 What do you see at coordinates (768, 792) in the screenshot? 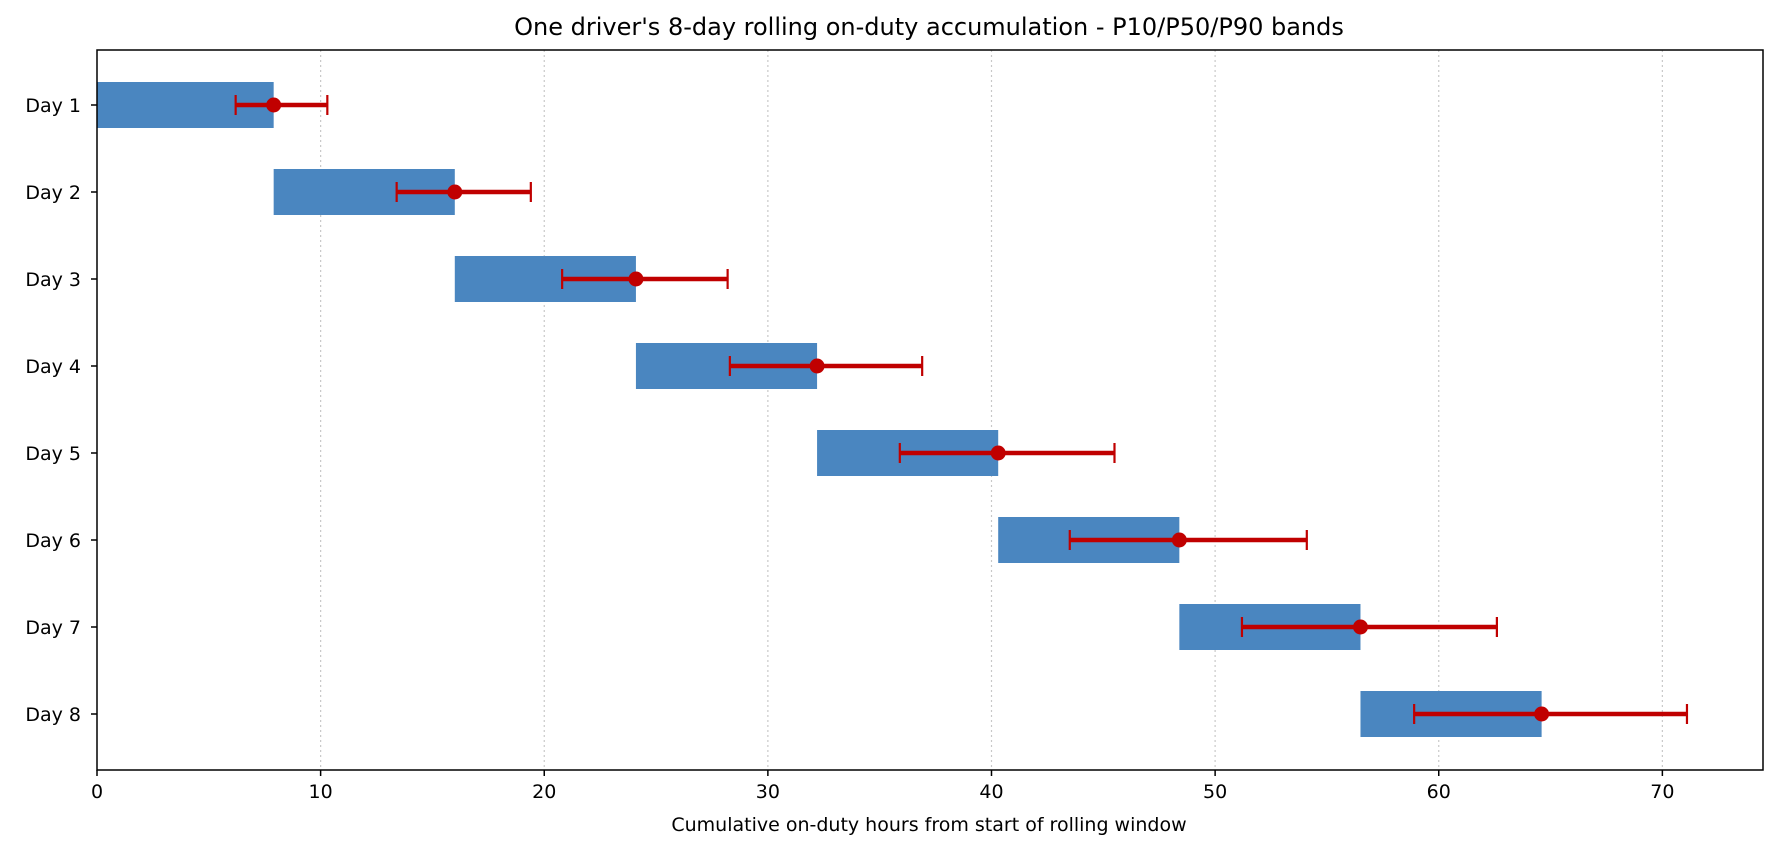
I see `x-tick-label: 30` at bounding box center [768, 792].